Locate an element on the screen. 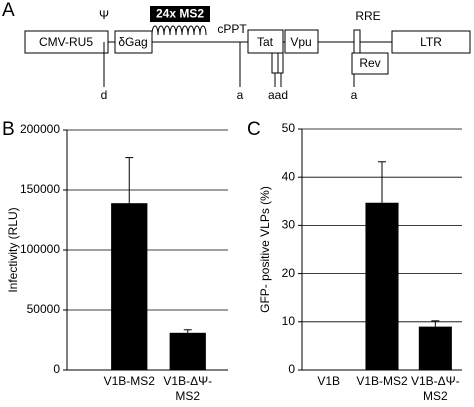 The height and width of the screenshot is (407, 474). gene-label: Rev is located at coordinates (369, 63).